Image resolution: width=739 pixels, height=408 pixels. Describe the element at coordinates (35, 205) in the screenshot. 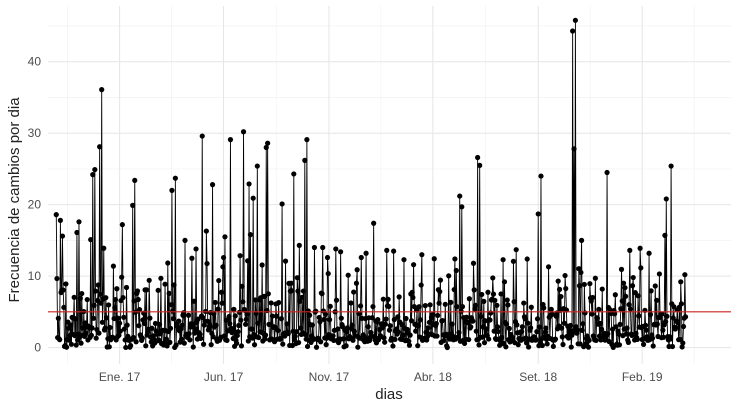

I see `y-axis-ticks: 0 10 20 30 40` at that location.